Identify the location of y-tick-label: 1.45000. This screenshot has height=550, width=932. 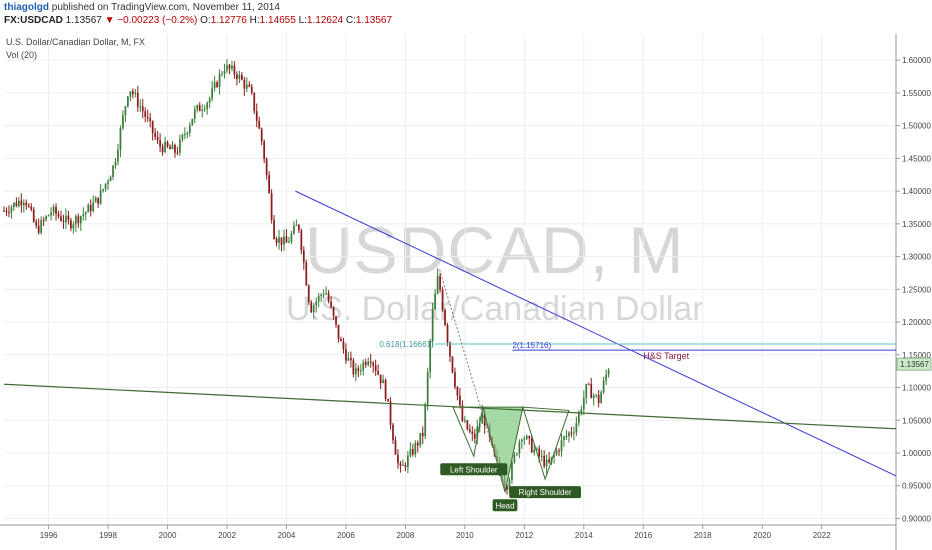
(916, 158).